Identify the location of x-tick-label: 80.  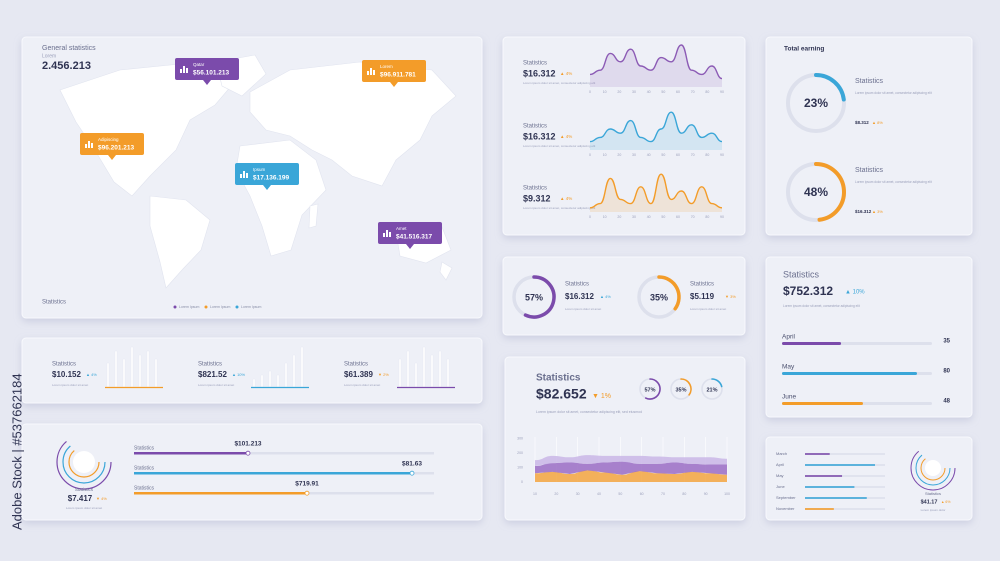
(707, 217).